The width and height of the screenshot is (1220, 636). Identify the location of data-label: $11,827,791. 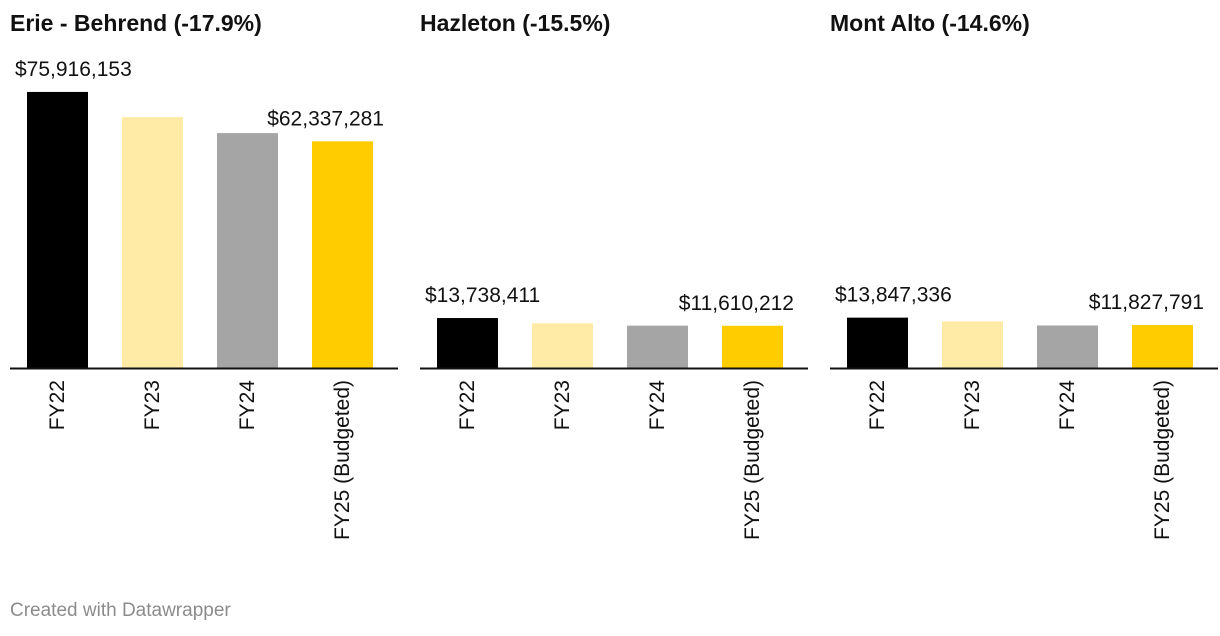
(1146, 302).